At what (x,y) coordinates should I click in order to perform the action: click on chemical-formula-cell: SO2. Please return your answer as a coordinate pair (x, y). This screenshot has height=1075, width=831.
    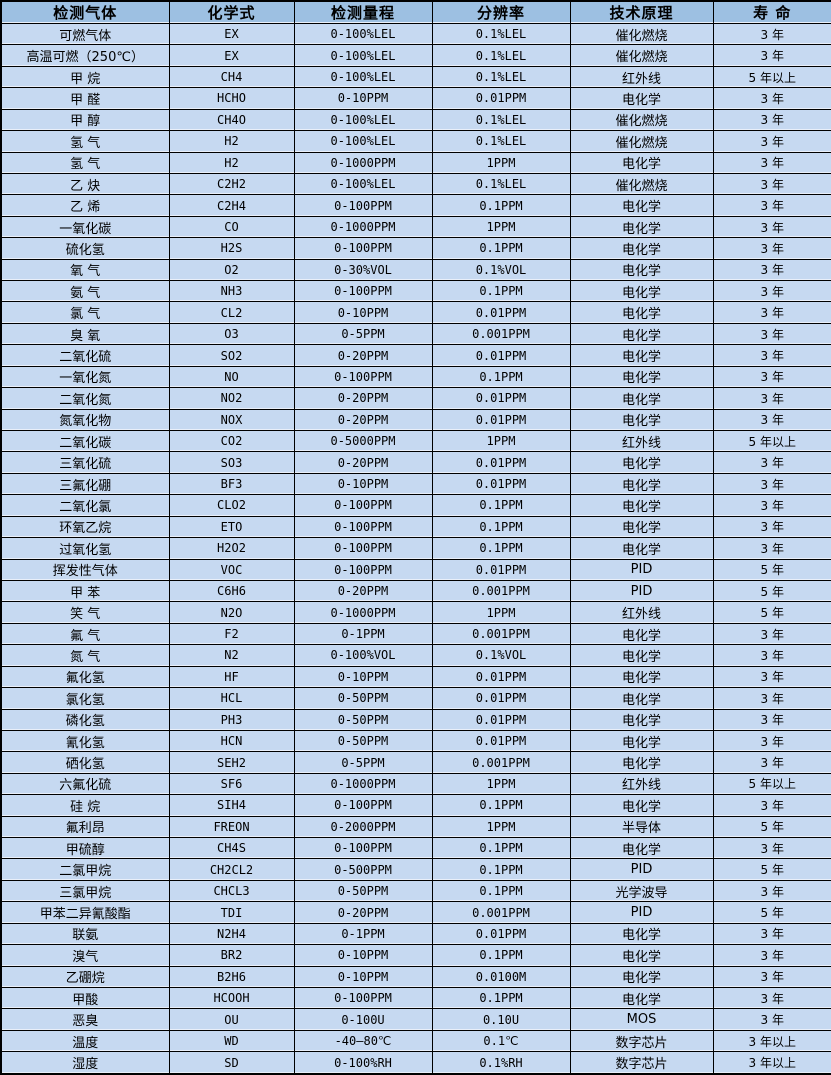
    Looking at the image, I should click on (231, 355).